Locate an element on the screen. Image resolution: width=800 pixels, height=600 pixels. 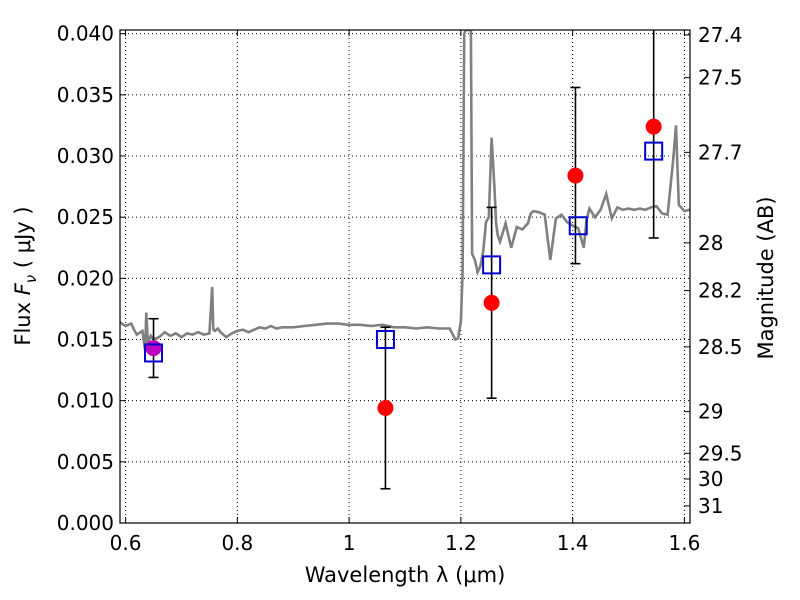
y-tick-label: 0.005 is located at coordinates (85, 462).